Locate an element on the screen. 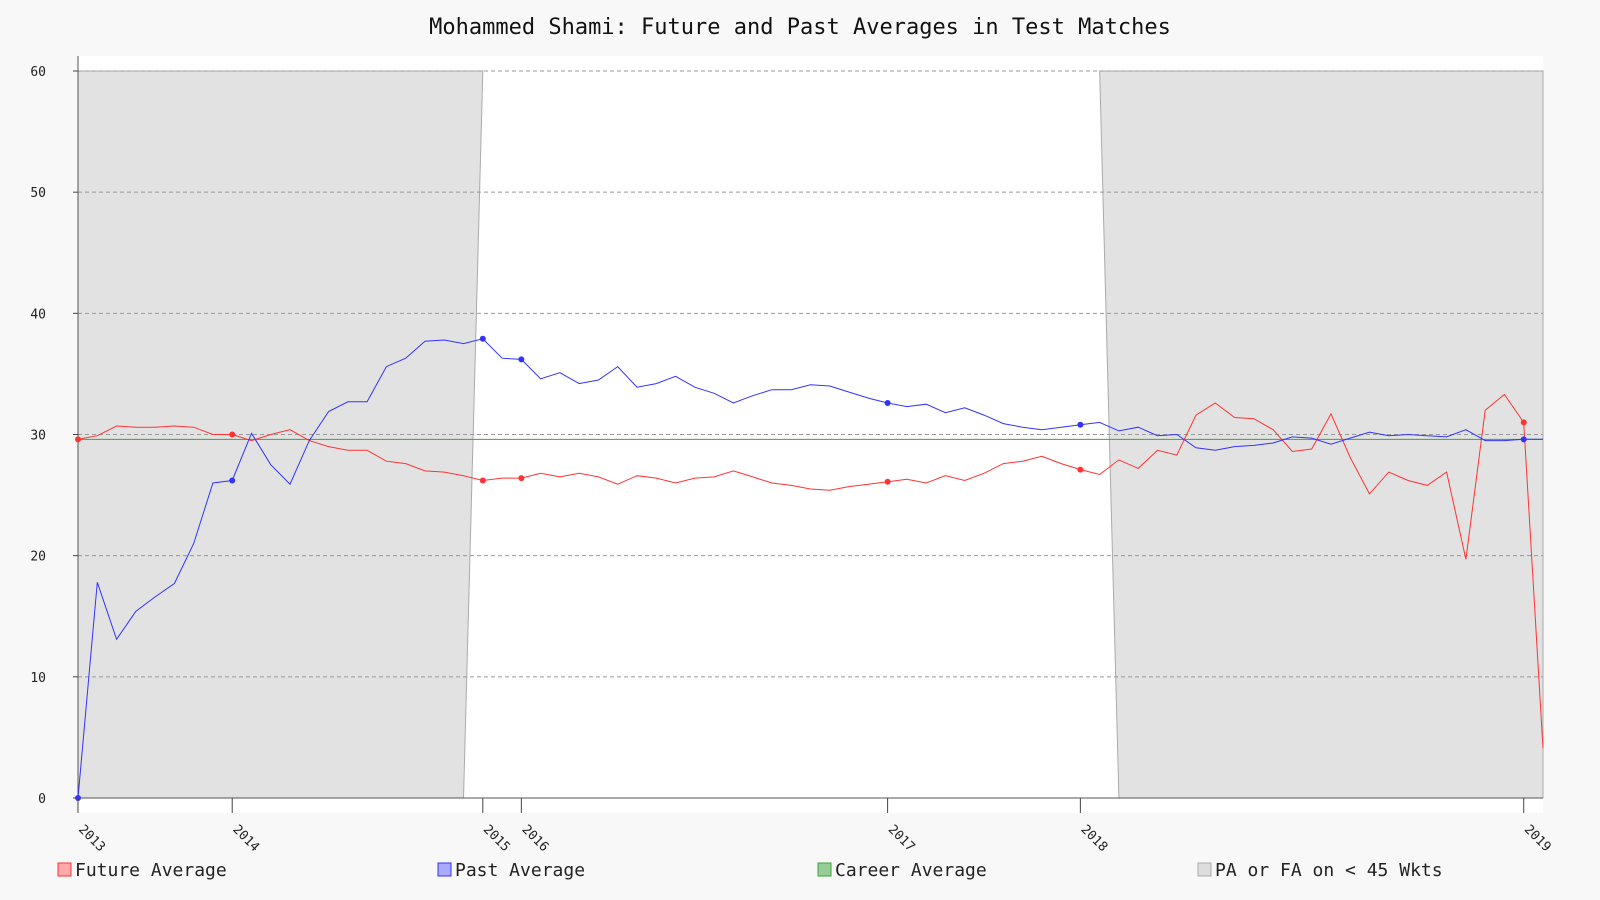 The width and height of the screenshot is (1600, 900). y-tick-label-0: 0 is located at coordinates (42, 799).